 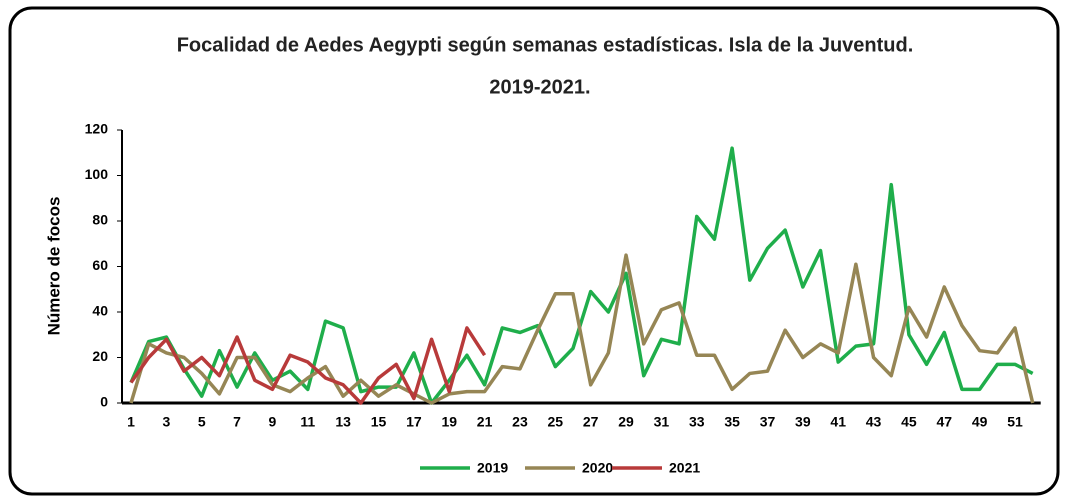 I want to click on y-axis-label: Número de focos, so click(x=53, y=266).